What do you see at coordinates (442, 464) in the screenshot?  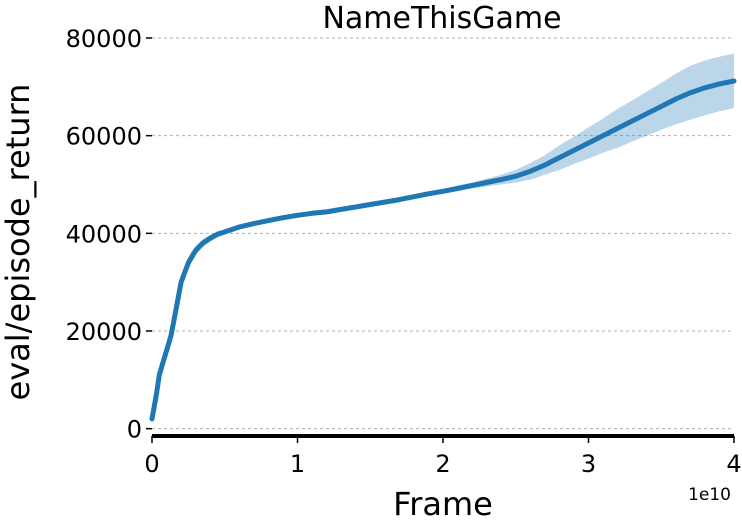 I see `x-tick-label: 2` at bounding box center [442, 464].